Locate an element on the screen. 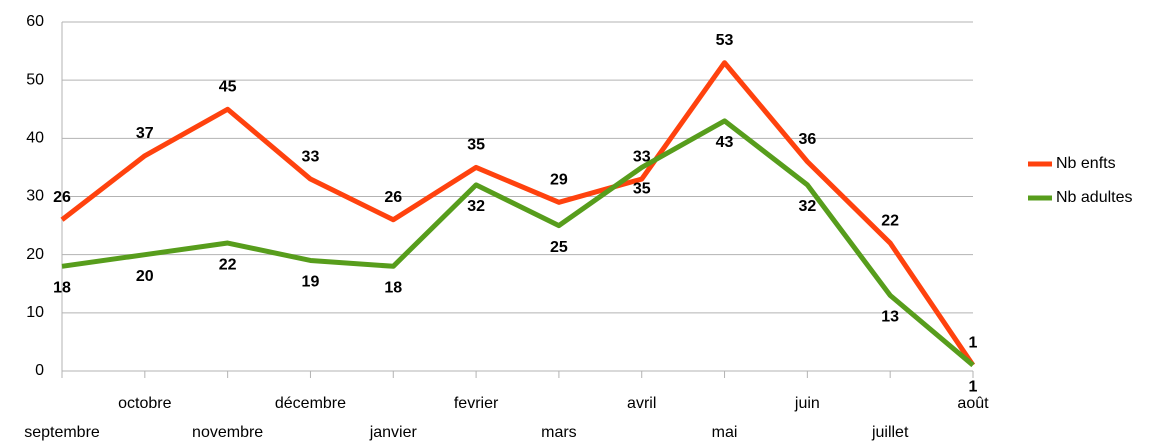 The width and height of the screenshot is (1158, 443). x-tick-label: septembre is located at coordinates (62, 432).